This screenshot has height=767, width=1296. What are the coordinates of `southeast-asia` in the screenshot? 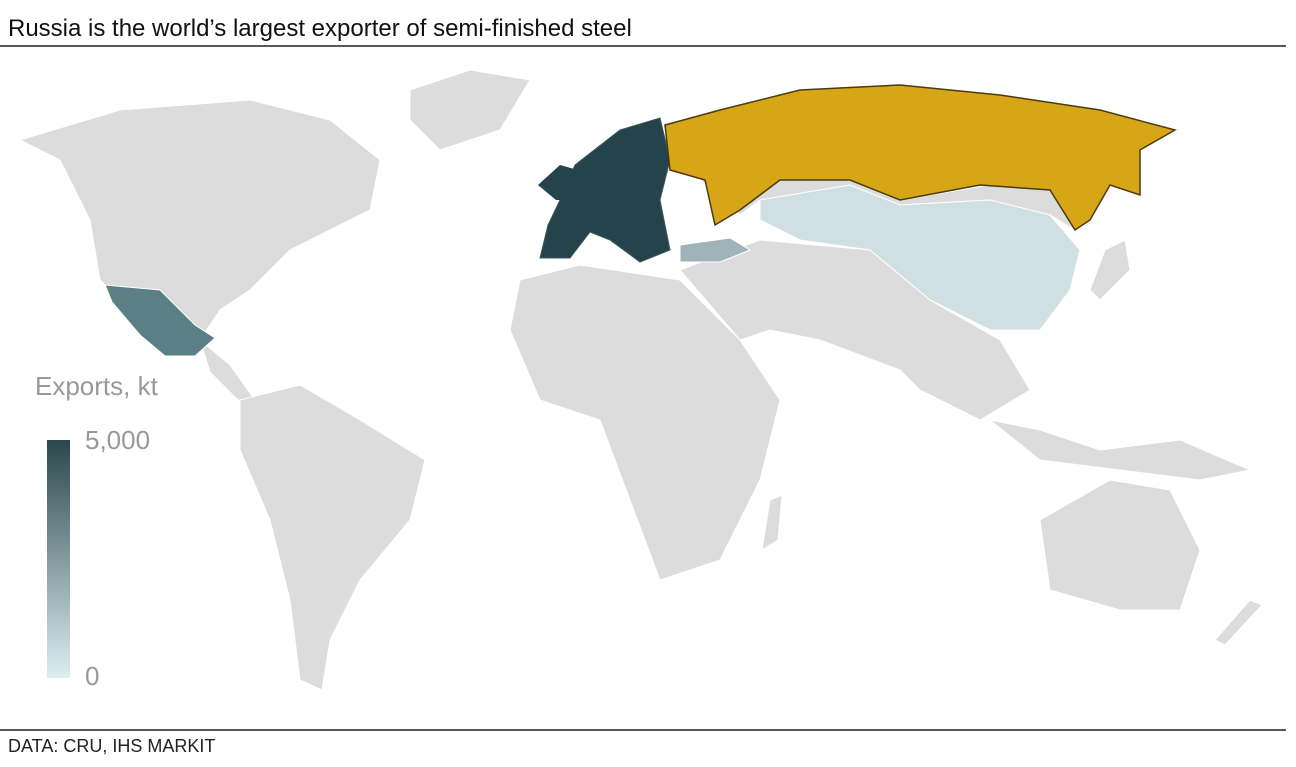 It's located at (1120, 450).